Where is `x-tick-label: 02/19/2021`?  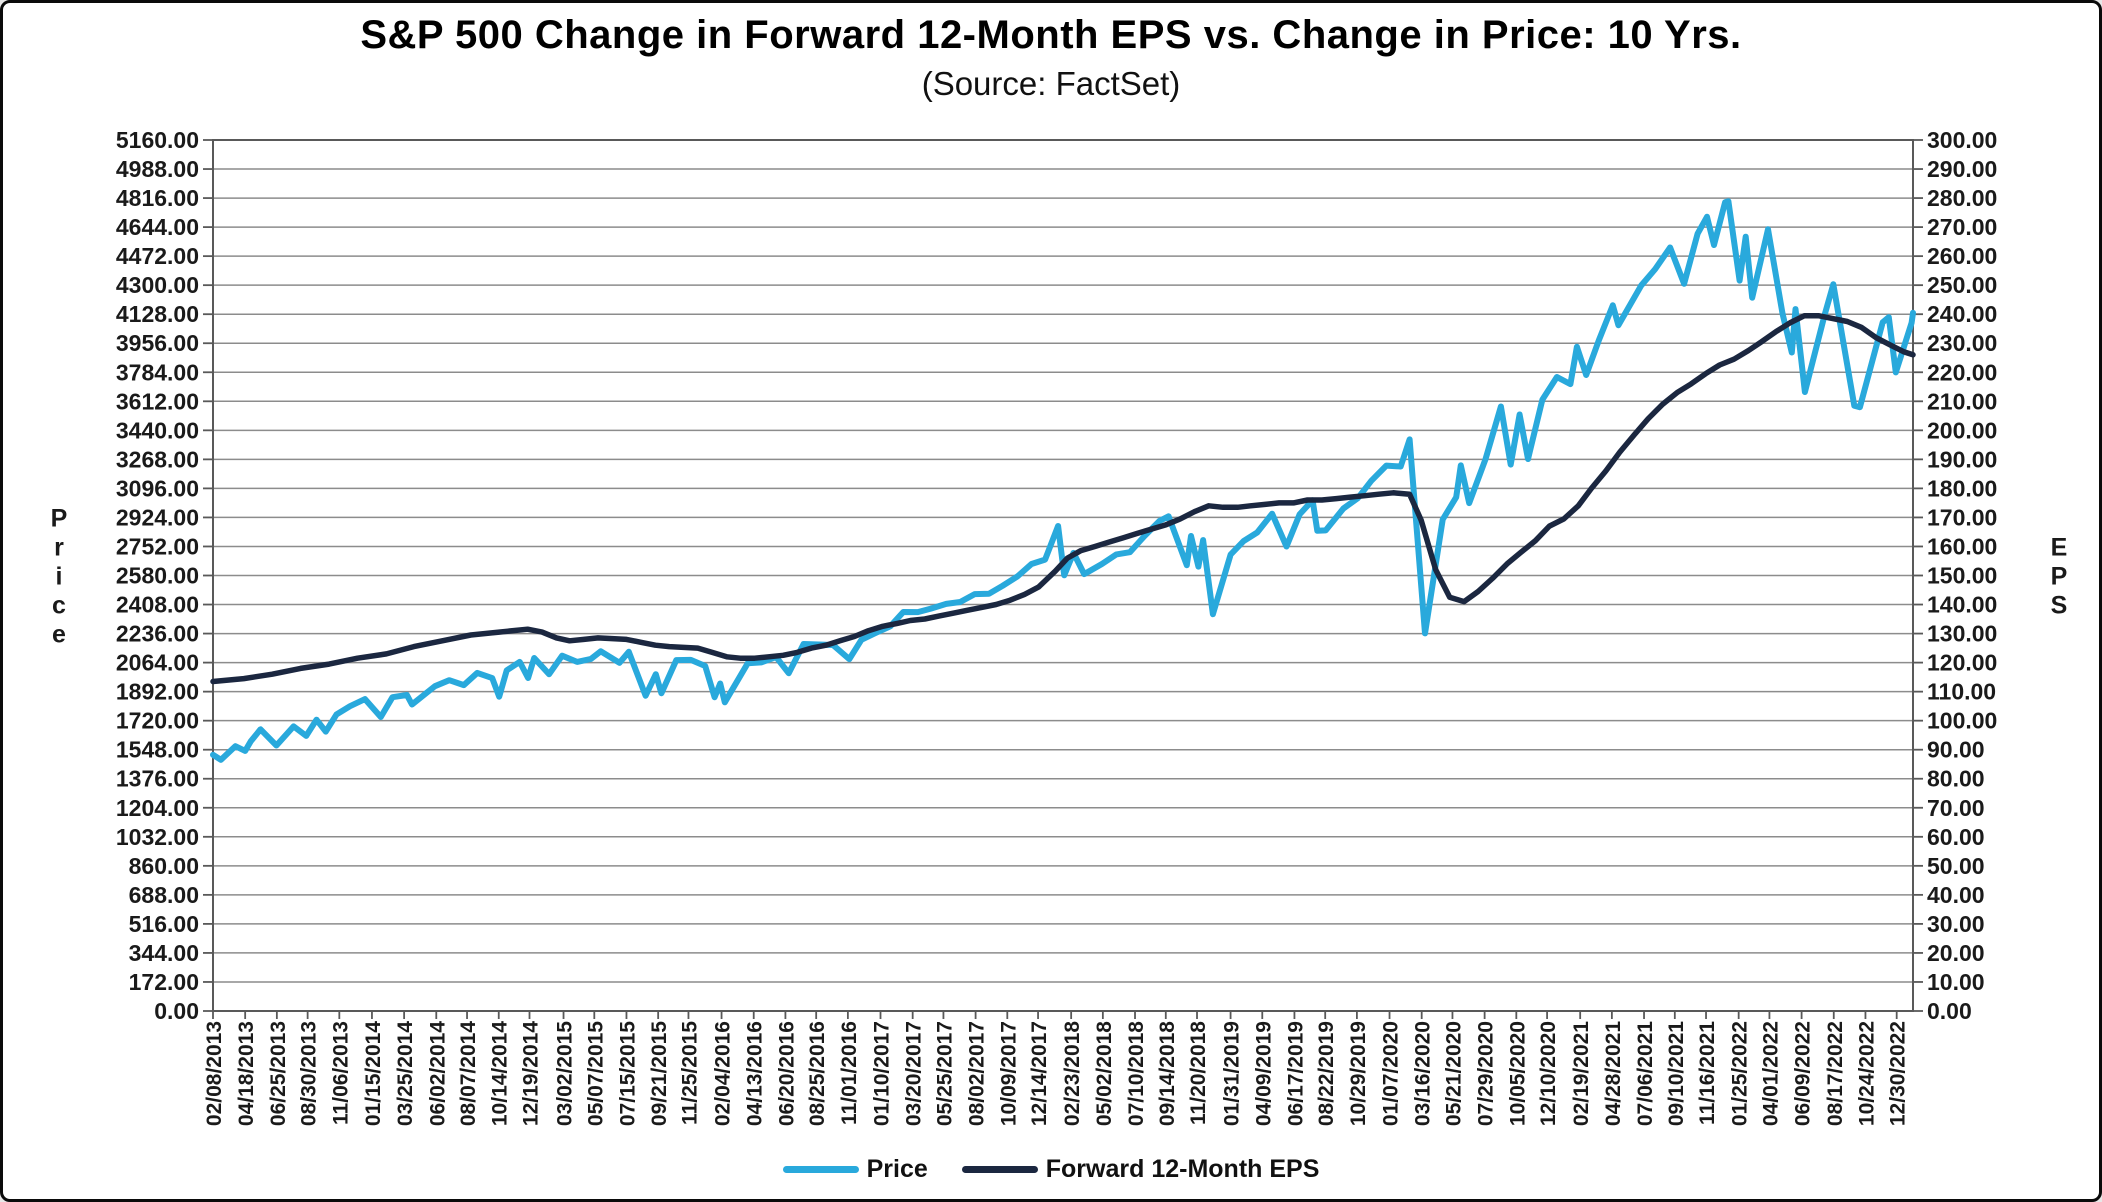 x-tick-label: 02/19/2021 is located at coordinates (1581, 1073).